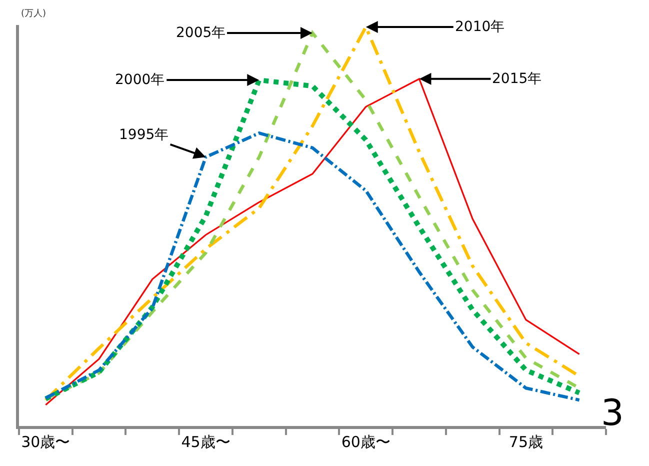 The height and width of the screenshot is (466, 649). Describe the element at coordinates (612, 413) in the screenshot. I see `annotation: 3` at that location.